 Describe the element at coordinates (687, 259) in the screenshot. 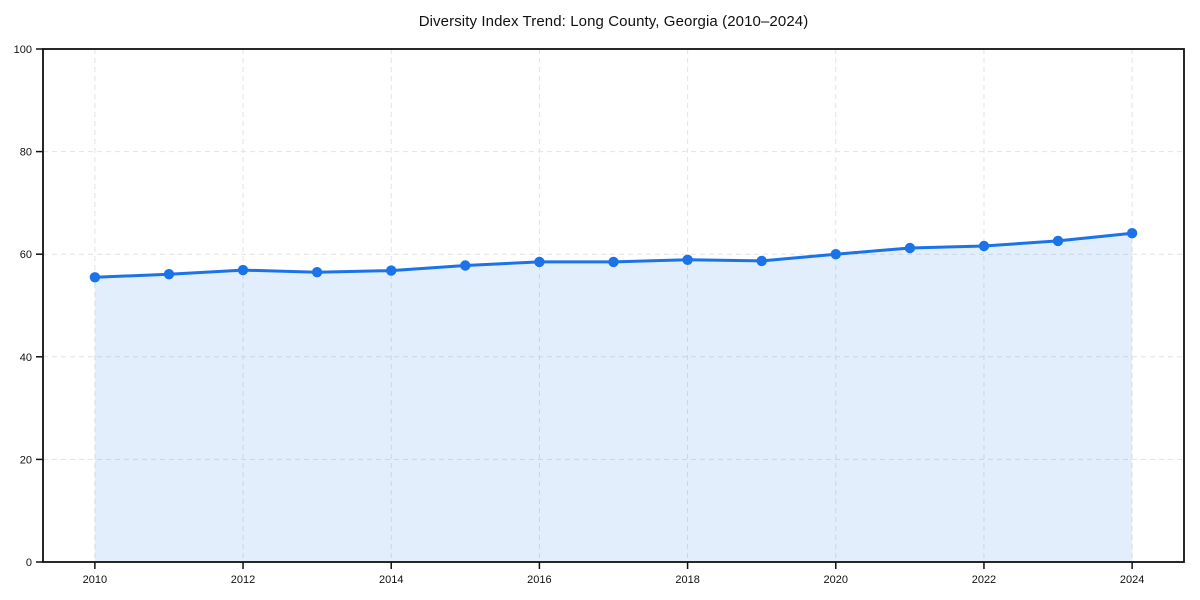

I see `data-point-2018` at that location.